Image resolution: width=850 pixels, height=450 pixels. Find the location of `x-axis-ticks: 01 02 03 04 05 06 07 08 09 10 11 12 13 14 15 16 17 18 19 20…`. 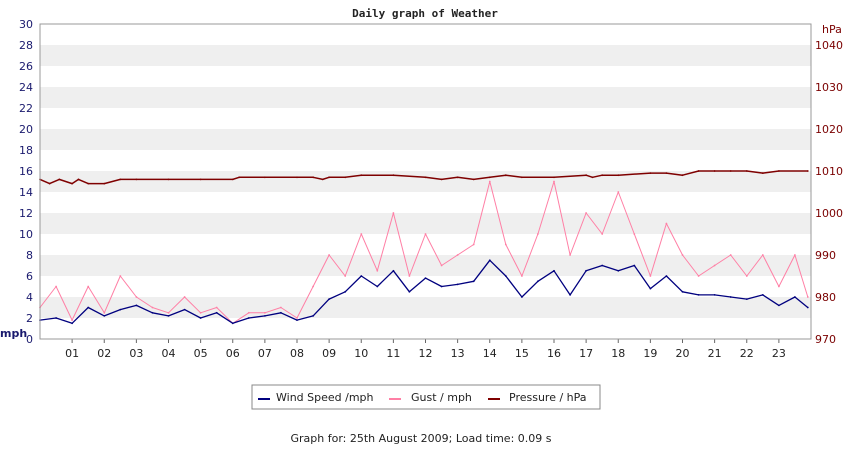

x-axis-ticks: 01 02 03 04 05 06 07 08 09 10 11 12 13 14 15 16 17 18 19 20… is located at coordinates (425, 353).